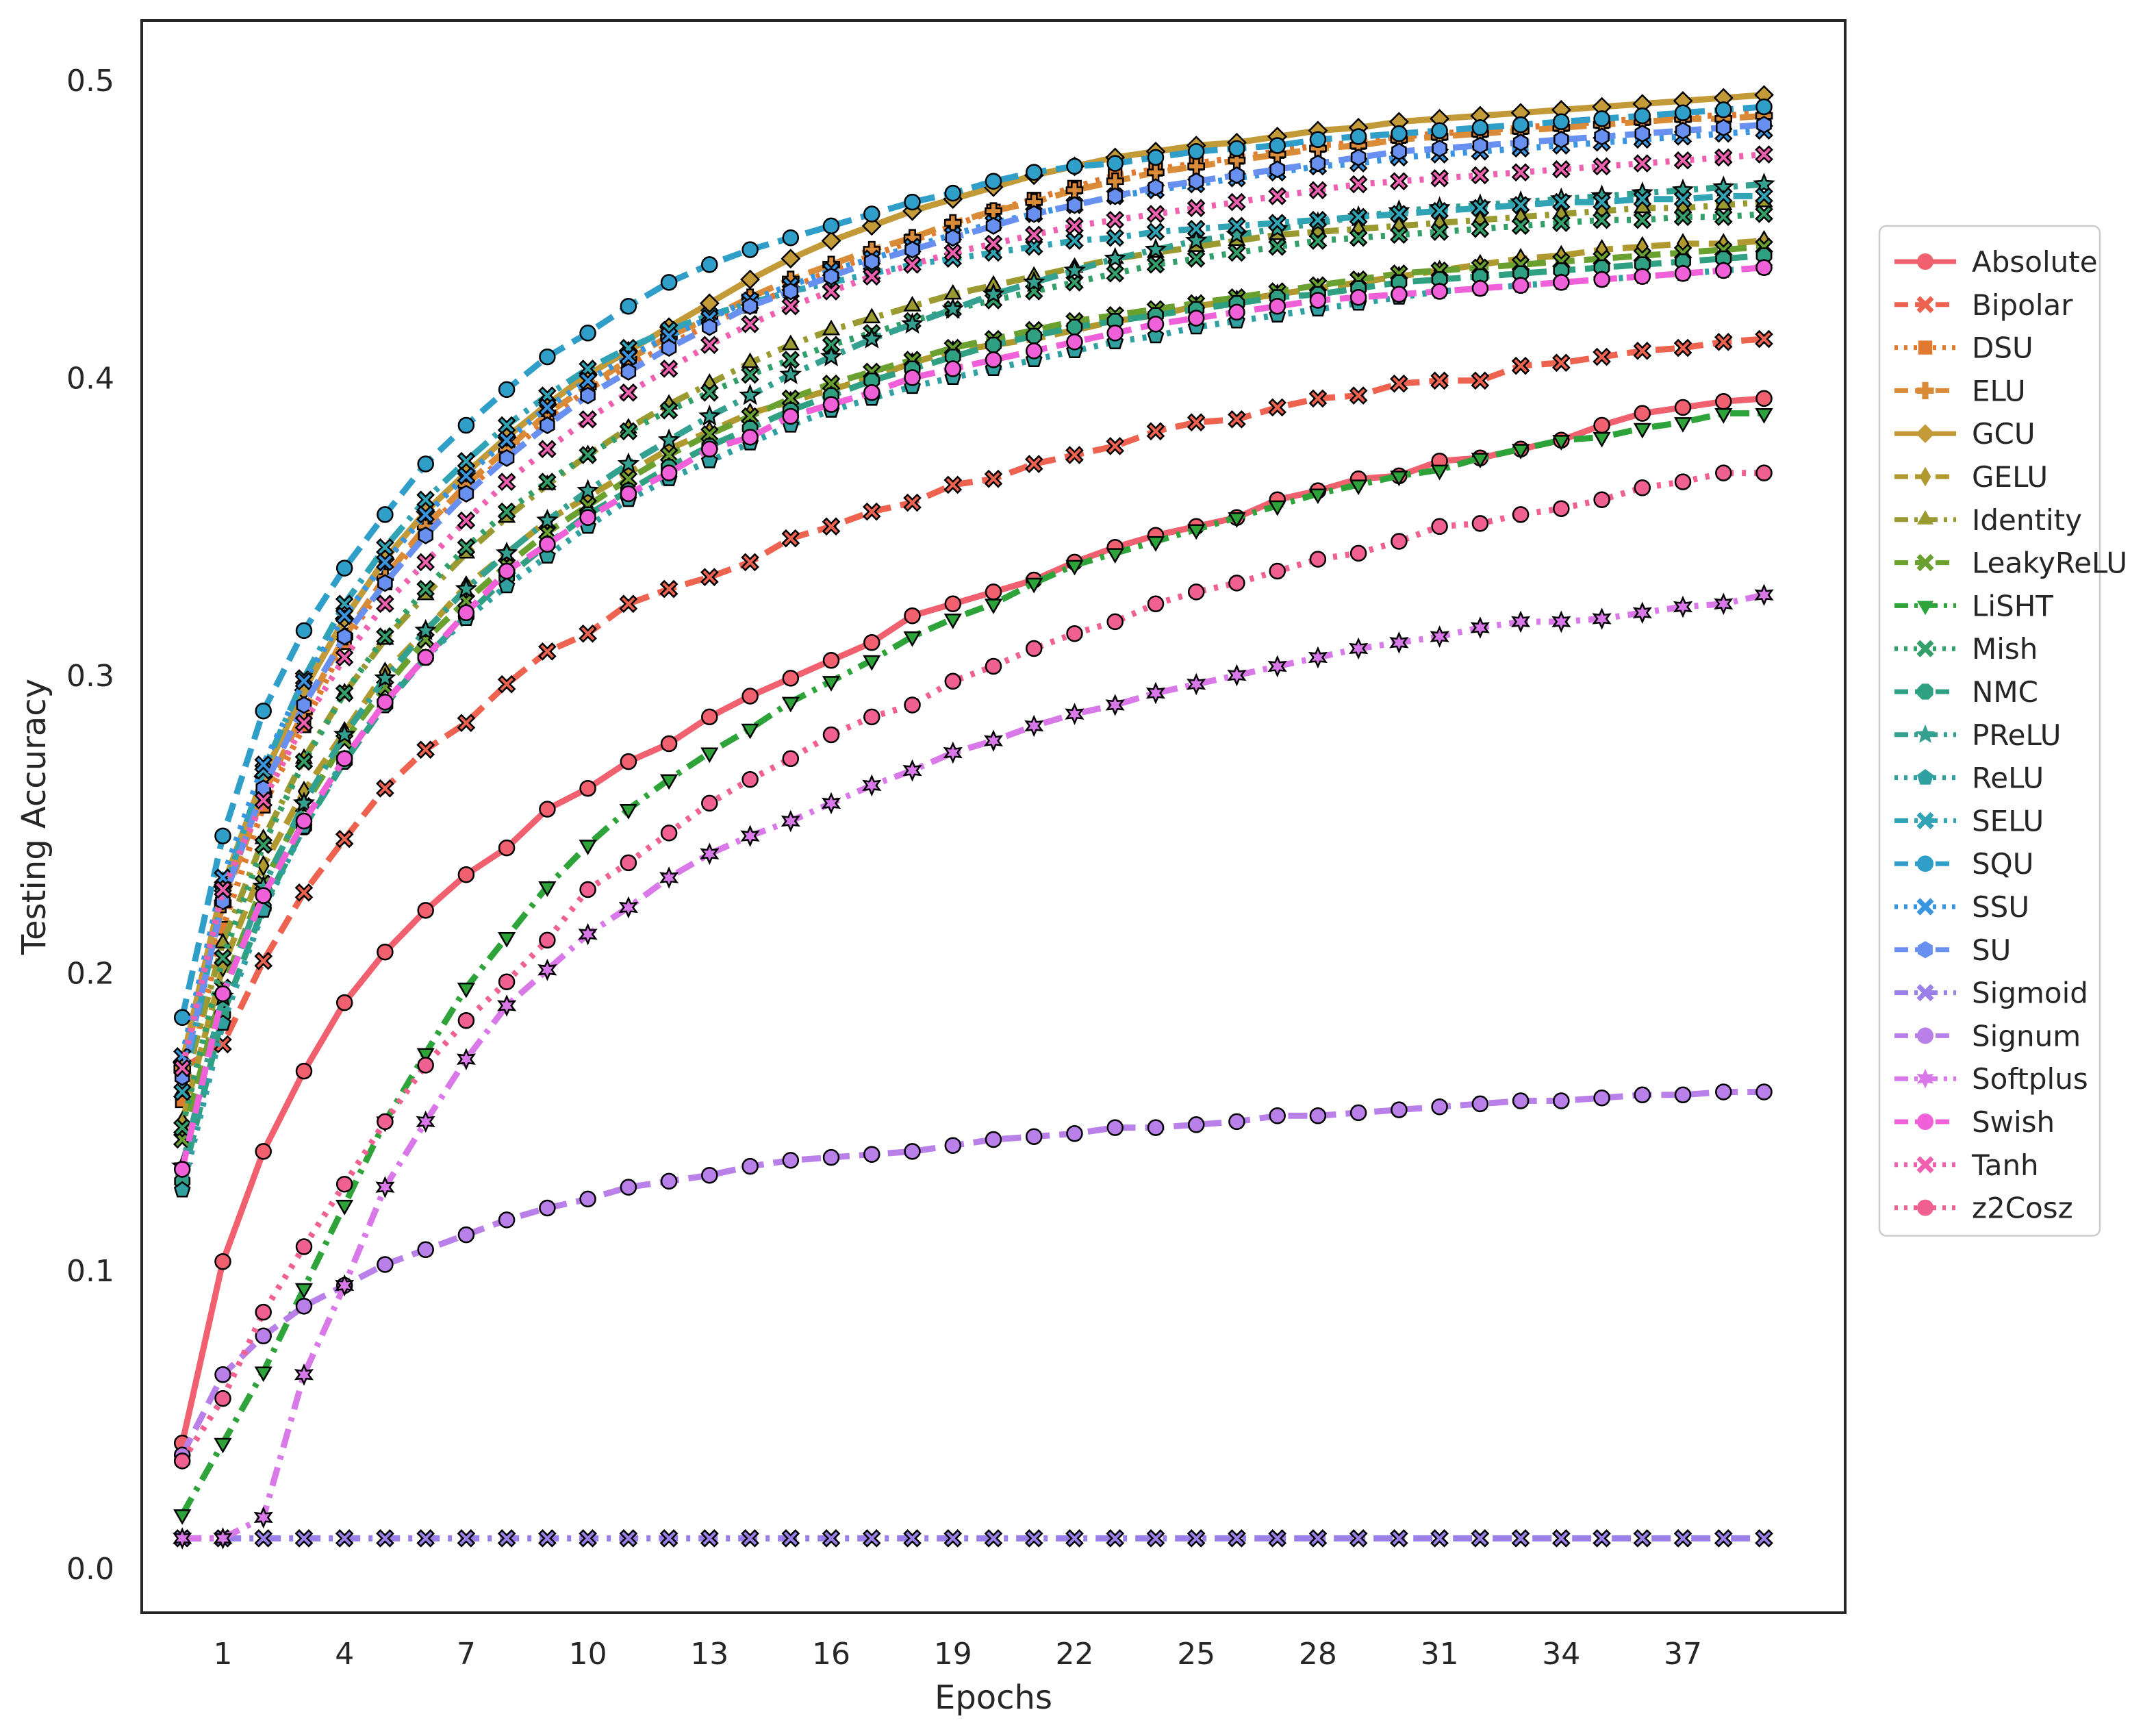 The height and width of the screenshot is (1736, 2156). I want to click on legend-item-leakyrelu: LeakyReLU, so click(2011, 563).